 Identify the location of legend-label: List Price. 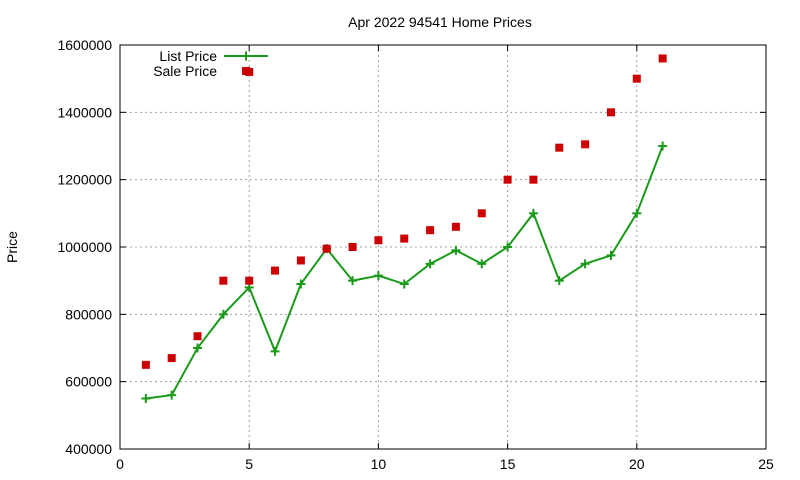
(188, 56).